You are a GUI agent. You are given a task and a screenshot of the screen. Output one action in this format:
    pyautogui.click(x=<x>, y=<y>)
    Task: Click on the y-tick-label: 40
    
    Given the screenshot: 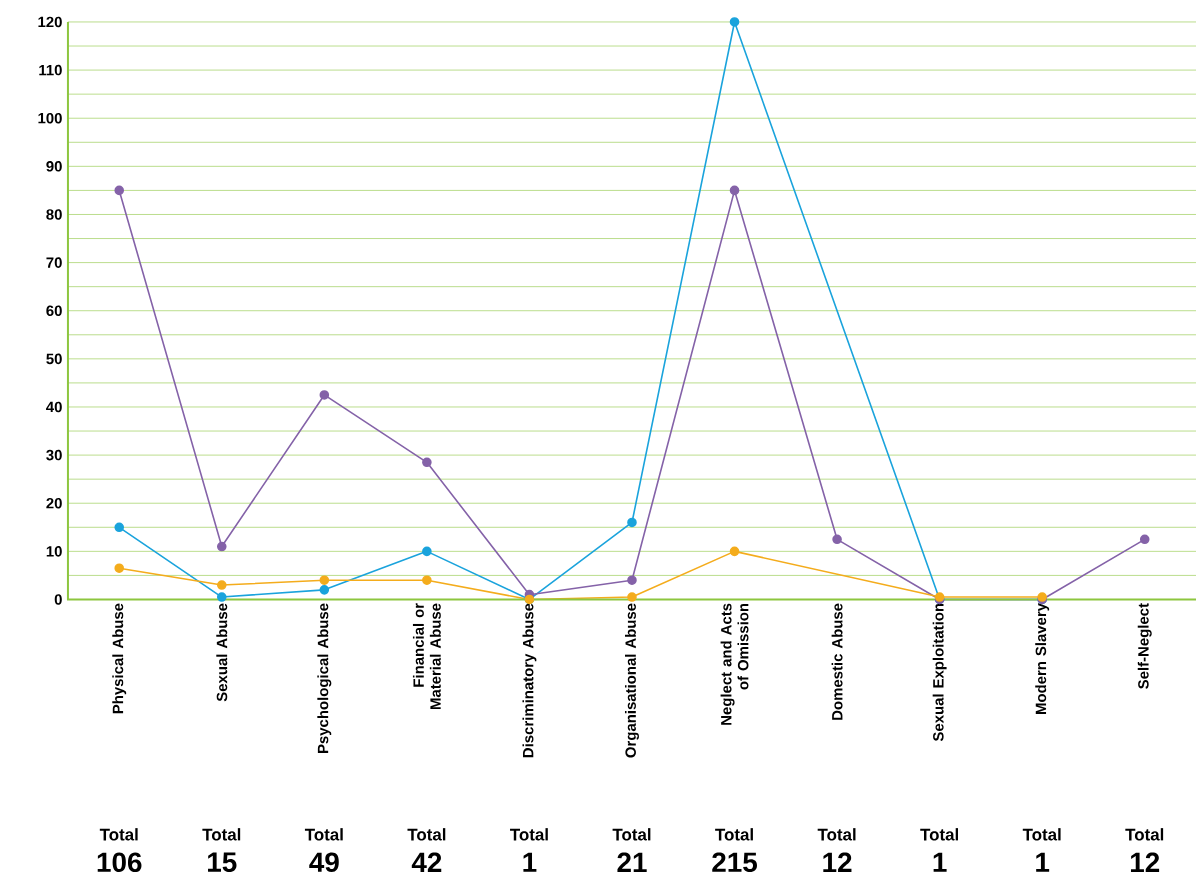 What is the action you would take?
    pyautogui.click(x=54, y=407)
    